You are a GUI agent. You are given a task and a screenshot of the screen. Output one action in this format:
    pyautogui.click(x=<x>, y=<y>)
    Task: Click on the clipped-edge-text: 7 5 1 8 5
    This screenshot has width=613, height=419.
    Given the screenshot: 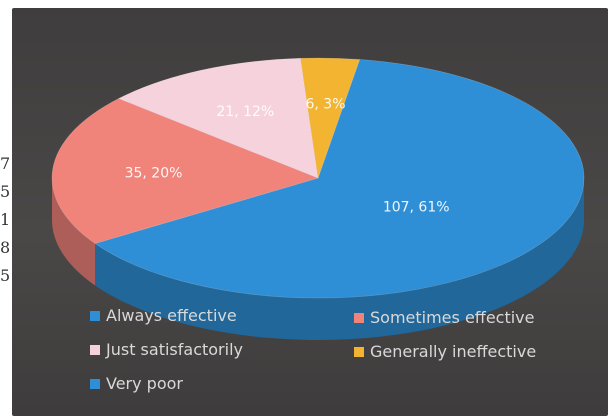 What is the action you would take?
    pyautogui.click(x=6, y=220)
    